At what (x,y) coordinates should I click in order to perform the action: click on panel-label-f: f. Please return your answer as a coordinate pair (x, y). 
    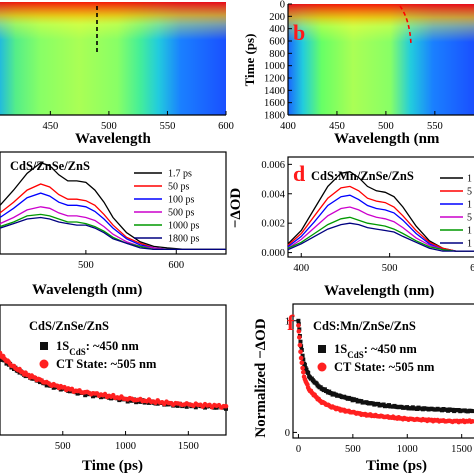
    Looking at the image, I should click on (291, 322).